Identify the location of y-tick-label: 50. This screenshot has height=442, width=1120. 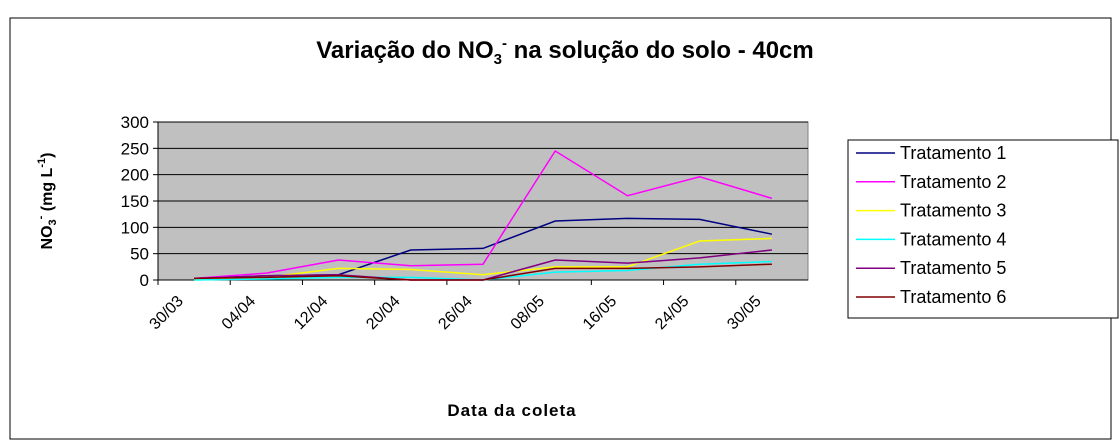
(139, 254).